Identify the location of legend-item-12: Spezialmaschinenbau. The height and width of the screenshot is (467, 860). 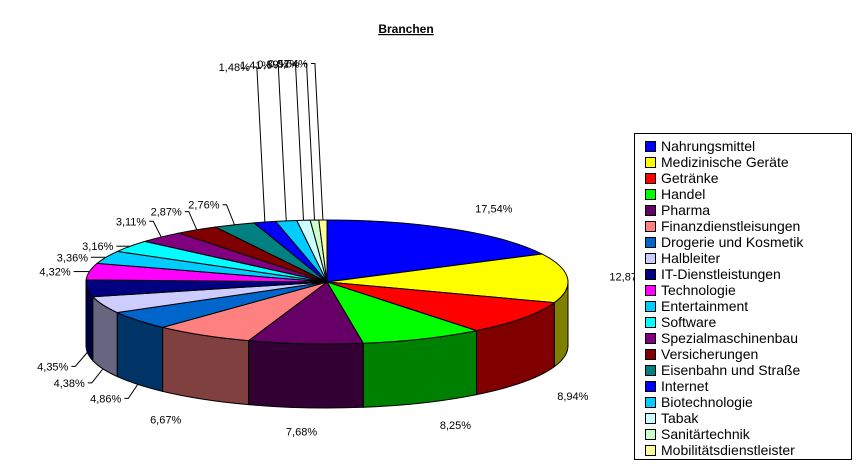
(721, 338).